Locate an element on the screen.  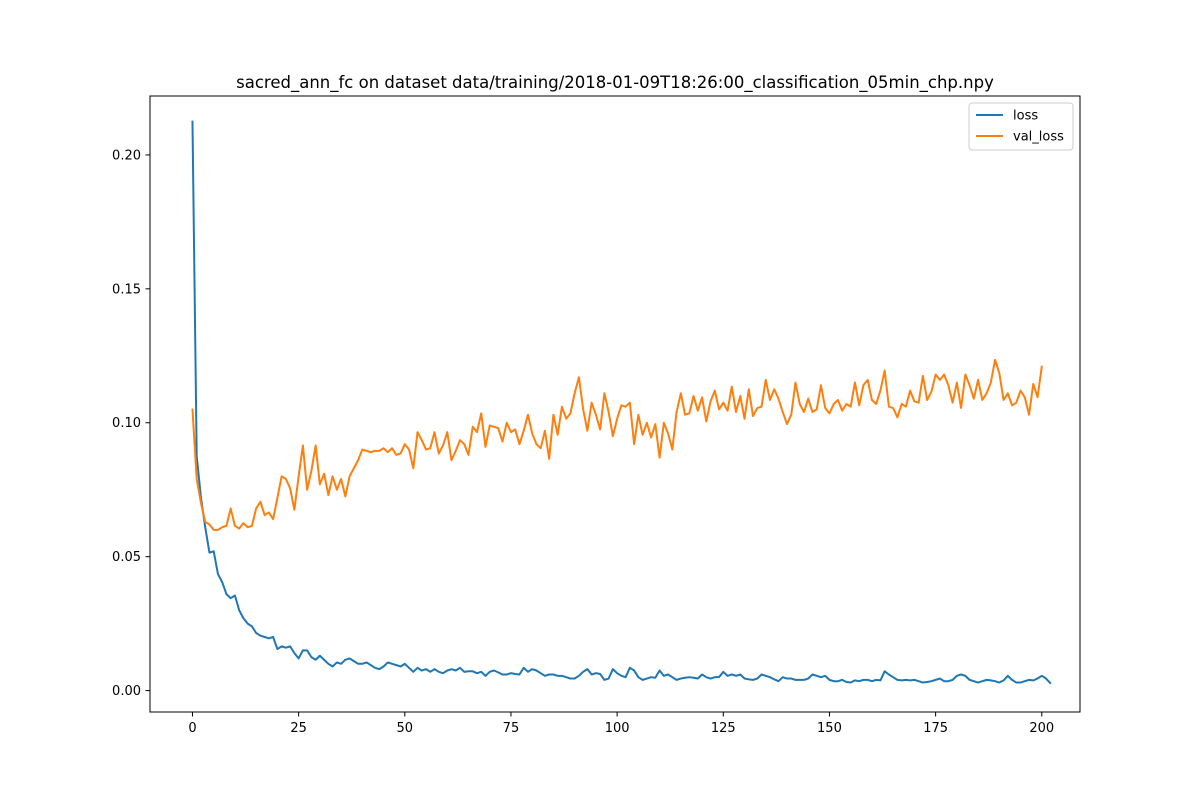
x-tick-label: 0 is located at coordinates (192, 728).